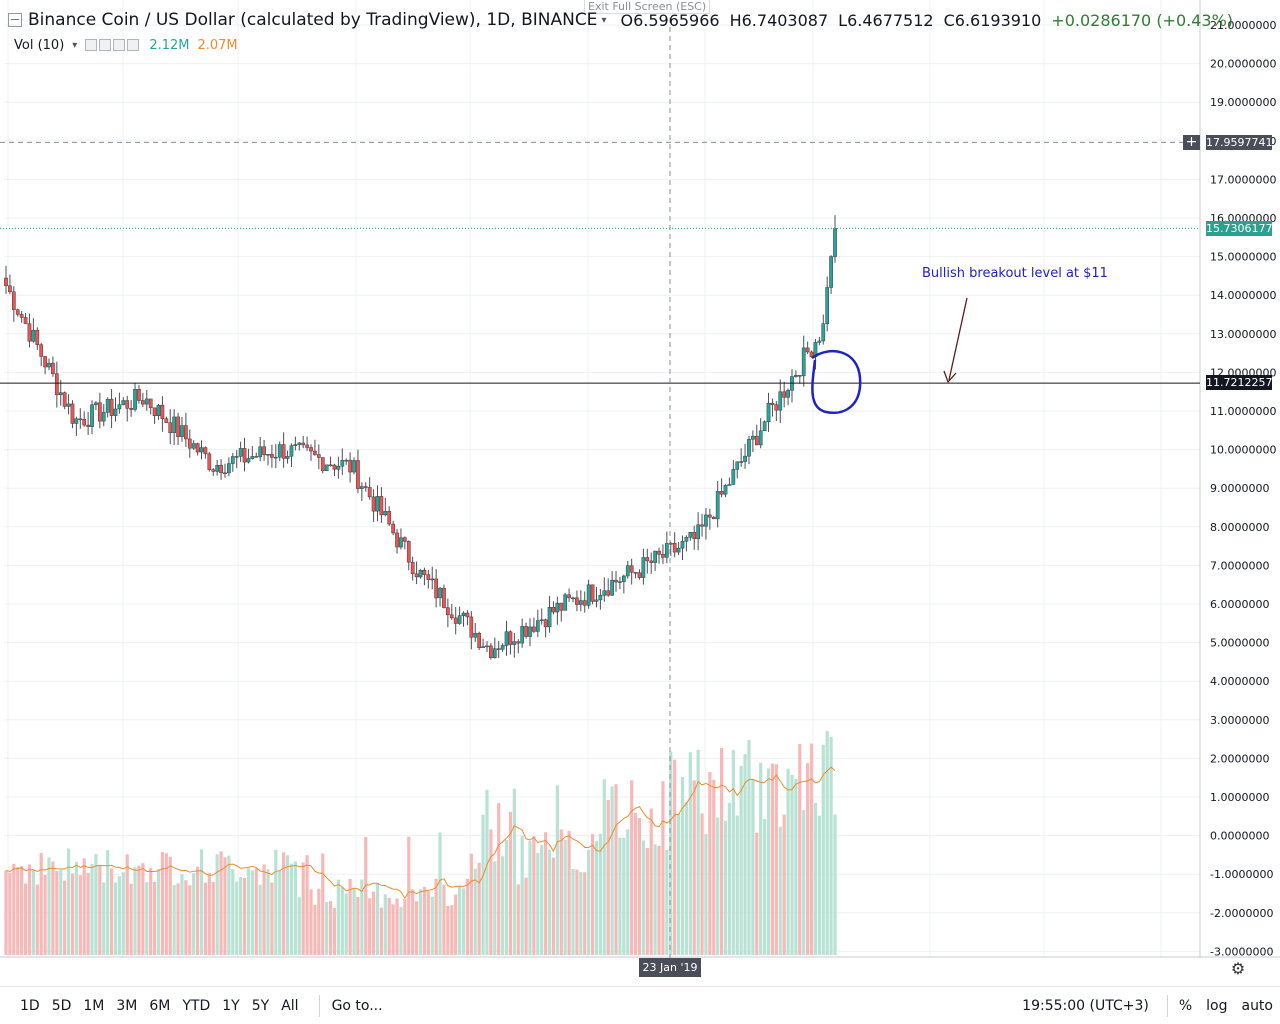  I want to click on range-5d-button: 5D, so click(61, 1005).